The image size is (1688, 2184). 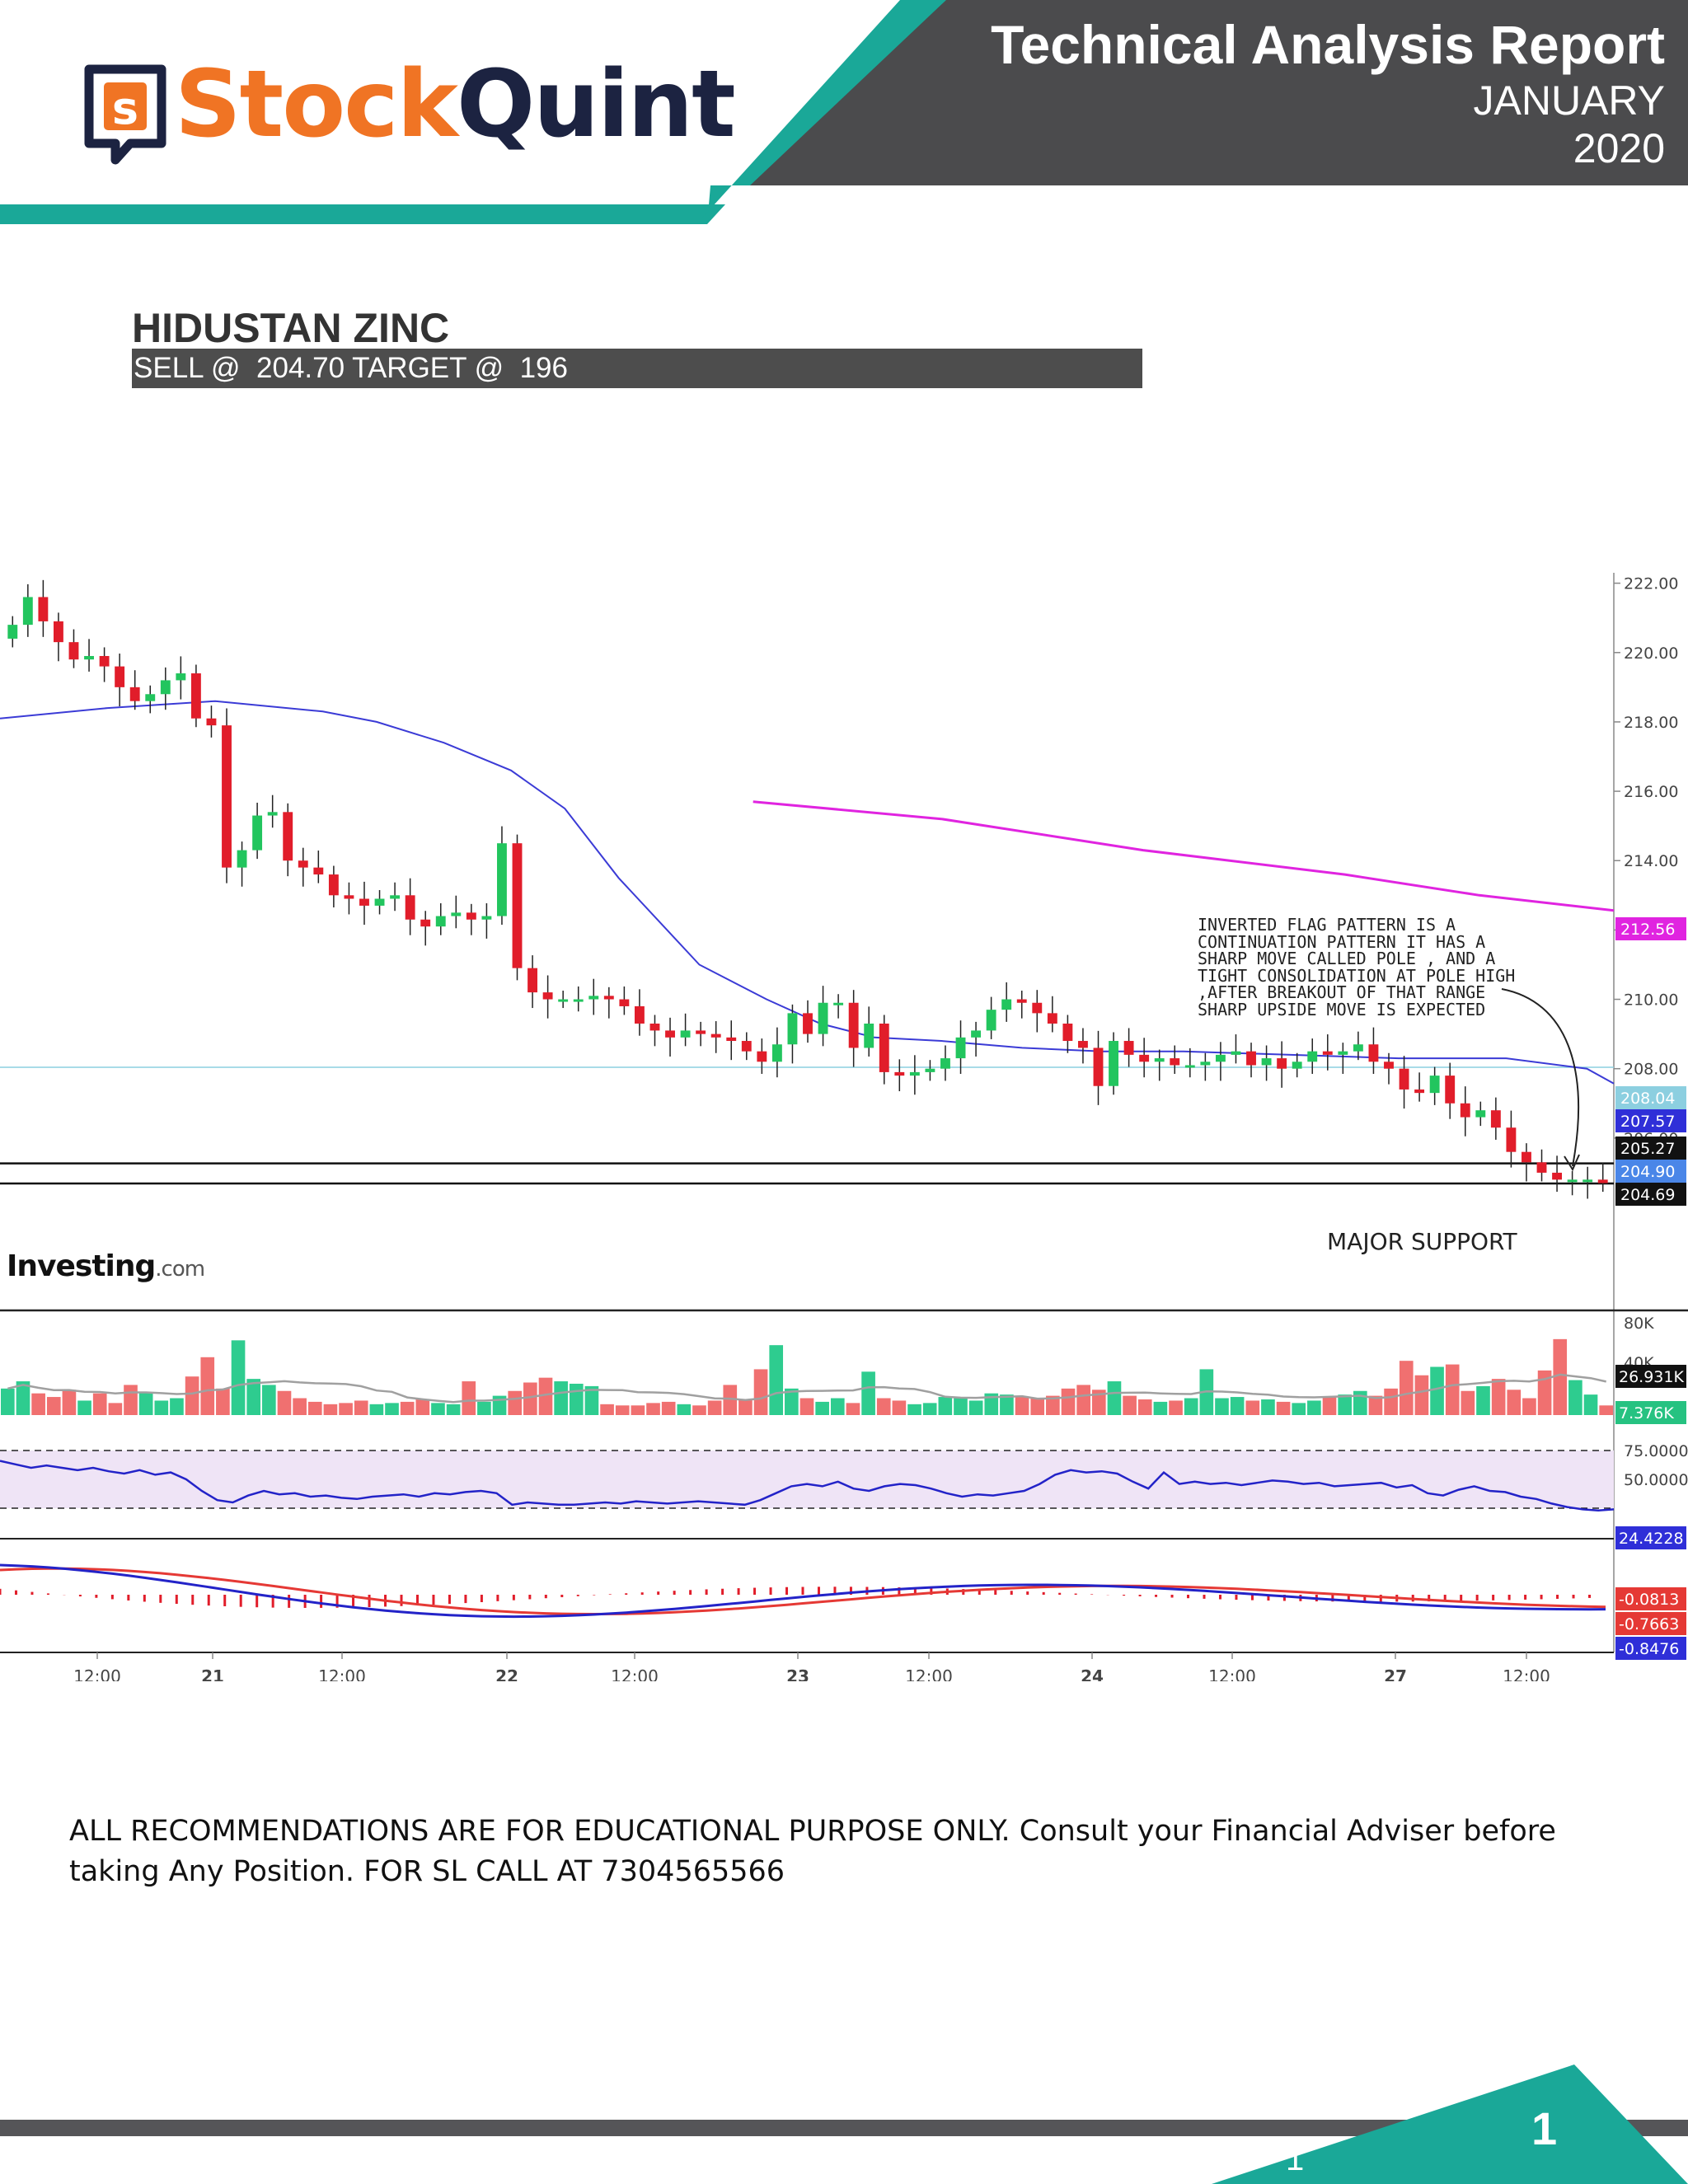 What do you see at coordinates (291, 328) in the screenshot?
I see `stock-name: HIDUSTAN ZINC` at bounding box center [291, 328].